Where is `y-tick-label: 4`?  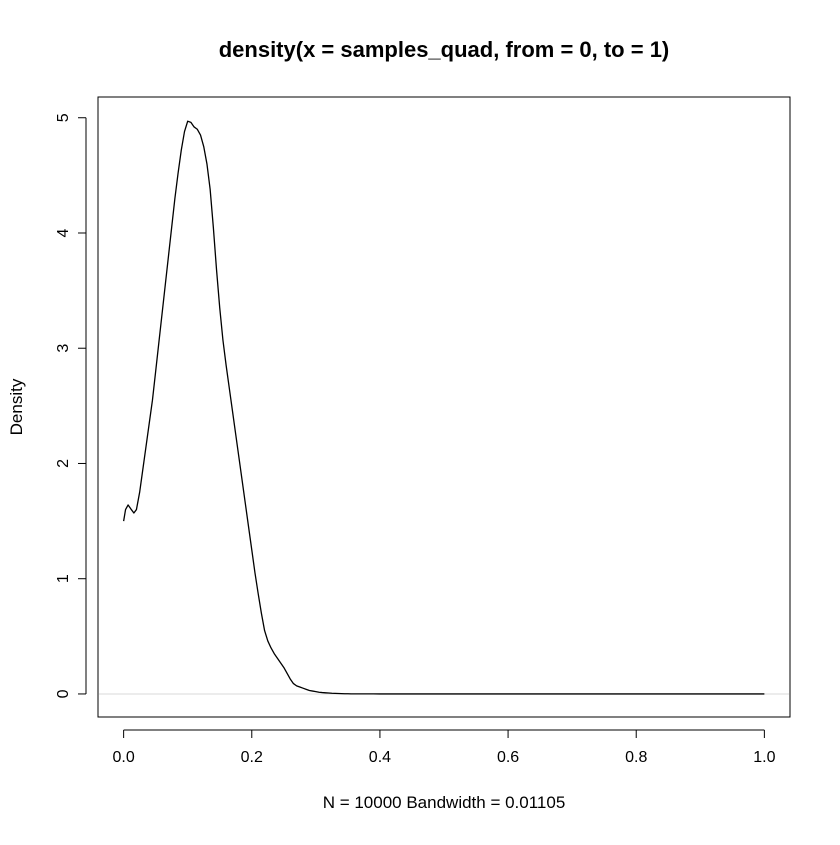 y-tick-label: 4 is located at coordinates (63, 232).